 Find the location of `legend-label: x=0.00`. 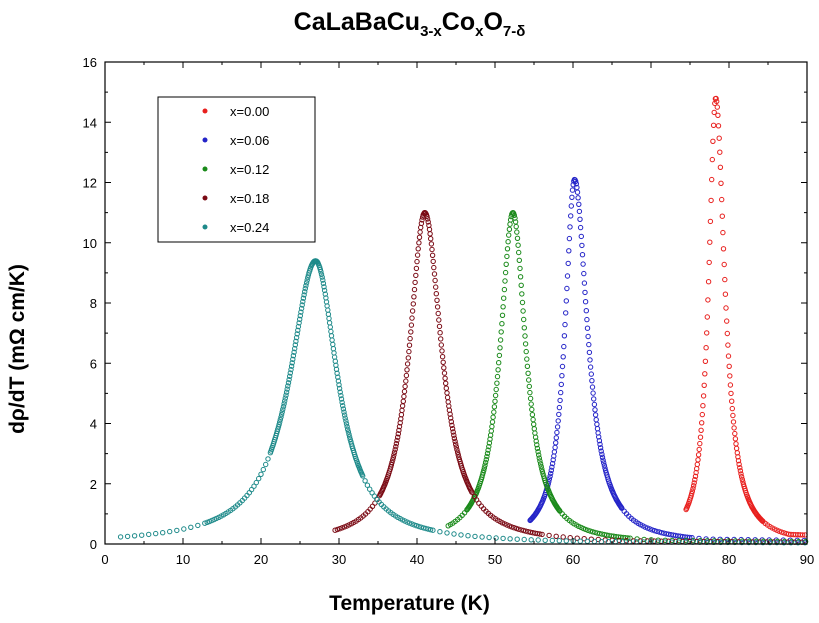

legend-label: x=0.00 is located at coordinates (249, 111).